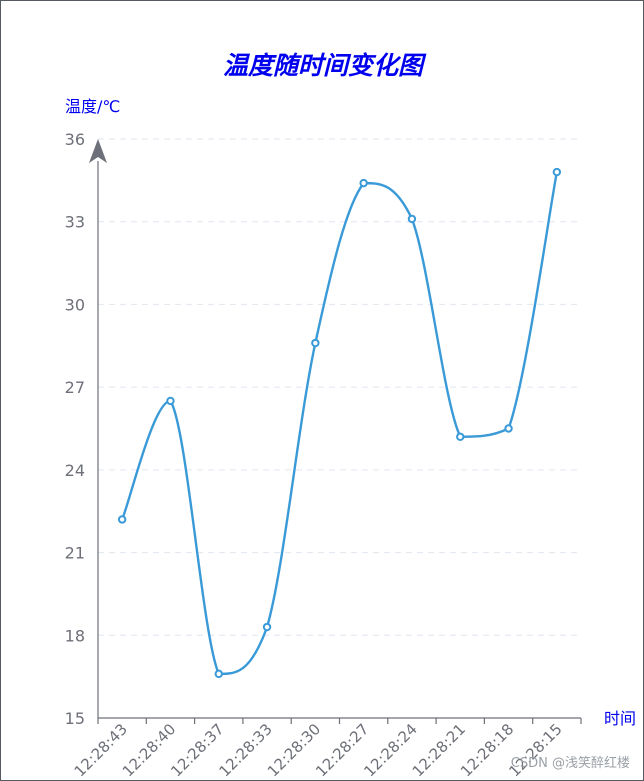 Image resolution: width=644 pixels, height=781 pixels. What do you see at coordinates (75, 387) in the screenshot?
I see `y-tick-label: 27` at bounding box center [75, 387].